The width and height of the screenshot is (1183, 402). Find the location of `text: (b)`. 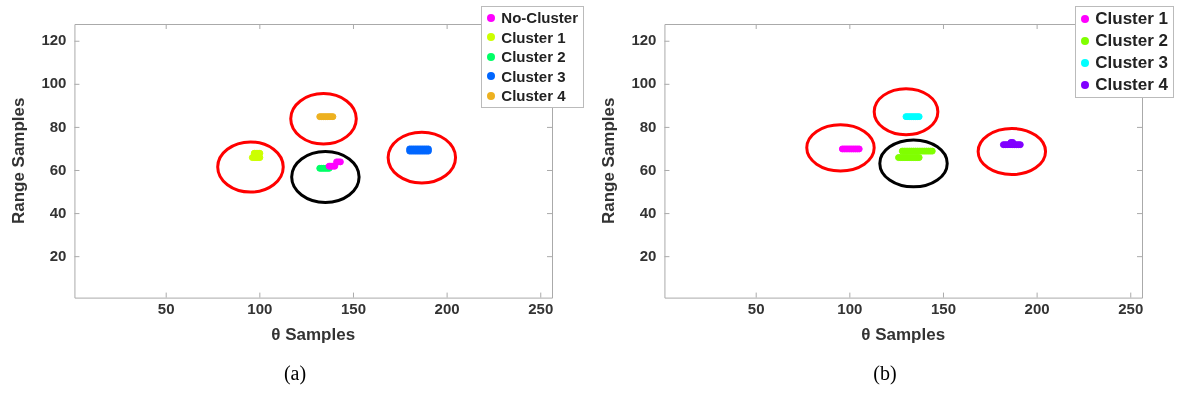

text: (b) is located at coordinates (885, 373).